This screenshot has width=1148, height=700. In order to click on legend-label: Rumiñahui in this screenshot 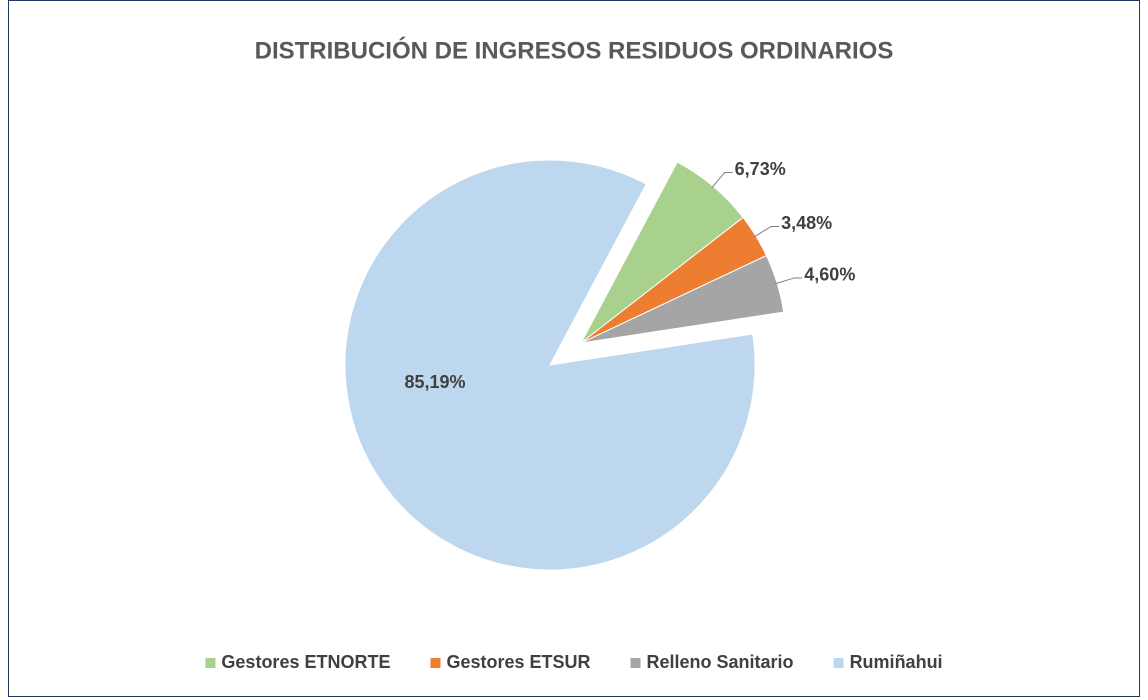, I will do `click(896, 662)`.